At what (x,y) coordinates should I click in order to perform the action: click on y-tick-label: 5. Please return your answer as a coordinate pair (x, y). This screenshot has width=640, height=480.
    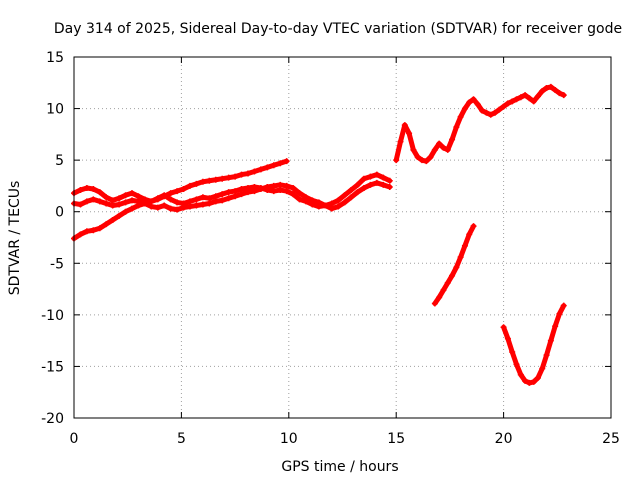
    Looking at the image, I should click on (59, 161).